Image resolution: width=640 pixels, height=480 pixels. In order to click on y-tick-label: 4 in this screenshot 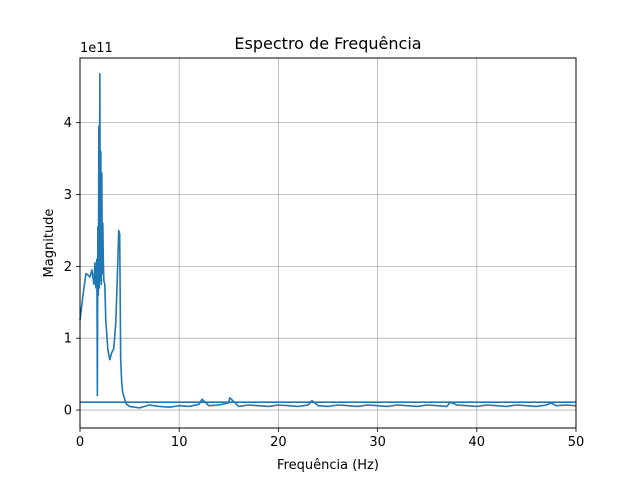, I will do `click(68, 123)`.